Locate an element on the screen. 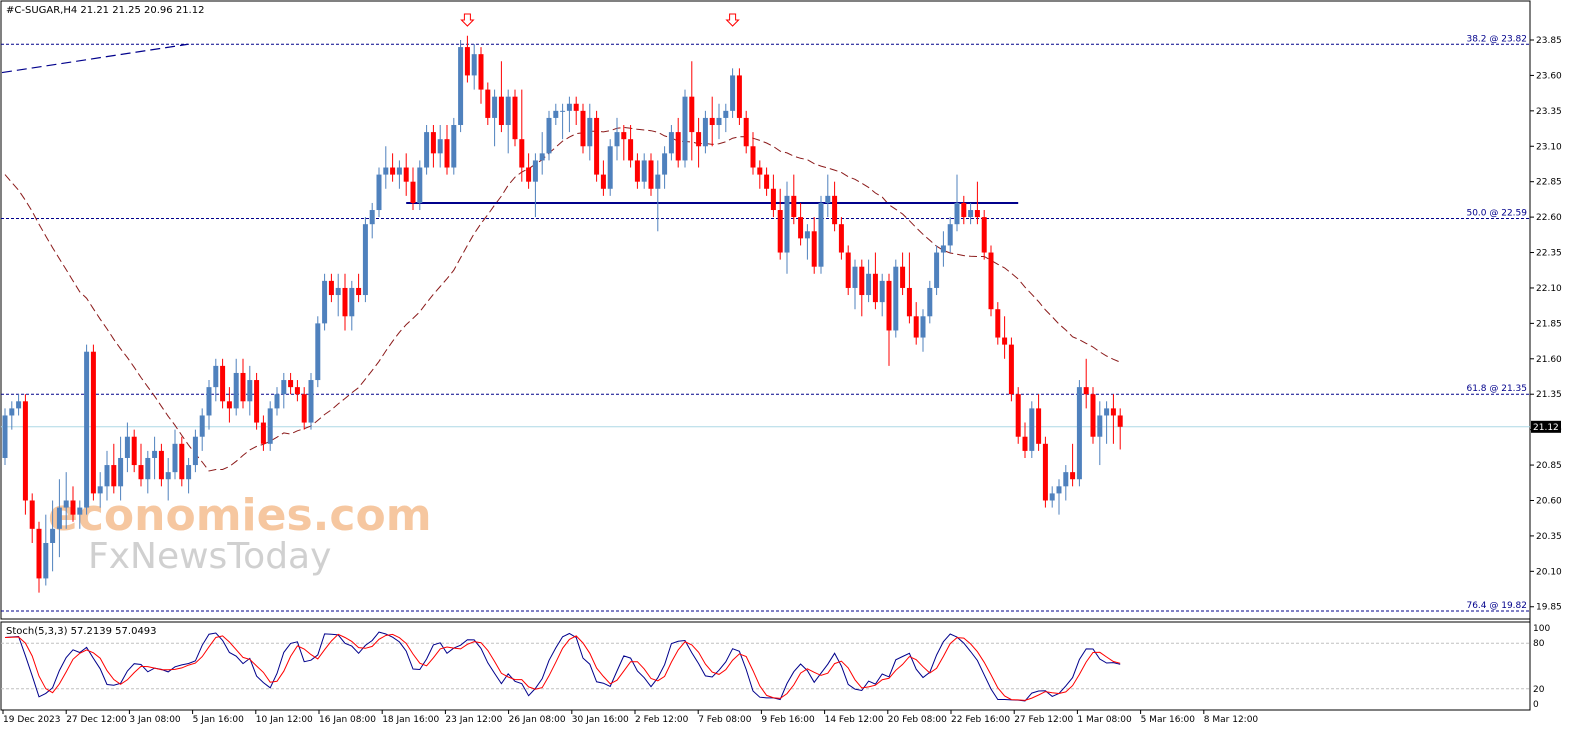 This screenshot has height=743, width=1596. time-tick-label: 22 Feb 16:00 is located at coordinates (980, 720).